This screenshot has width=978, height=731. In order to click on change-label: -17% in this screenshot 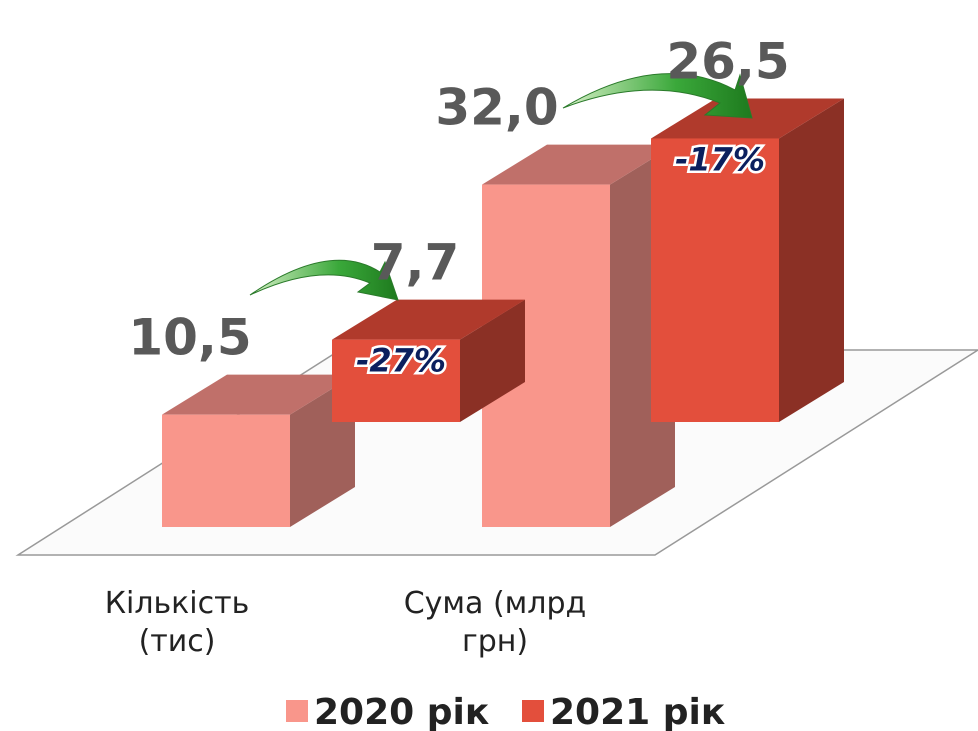, I will do `click(720, 159)`.